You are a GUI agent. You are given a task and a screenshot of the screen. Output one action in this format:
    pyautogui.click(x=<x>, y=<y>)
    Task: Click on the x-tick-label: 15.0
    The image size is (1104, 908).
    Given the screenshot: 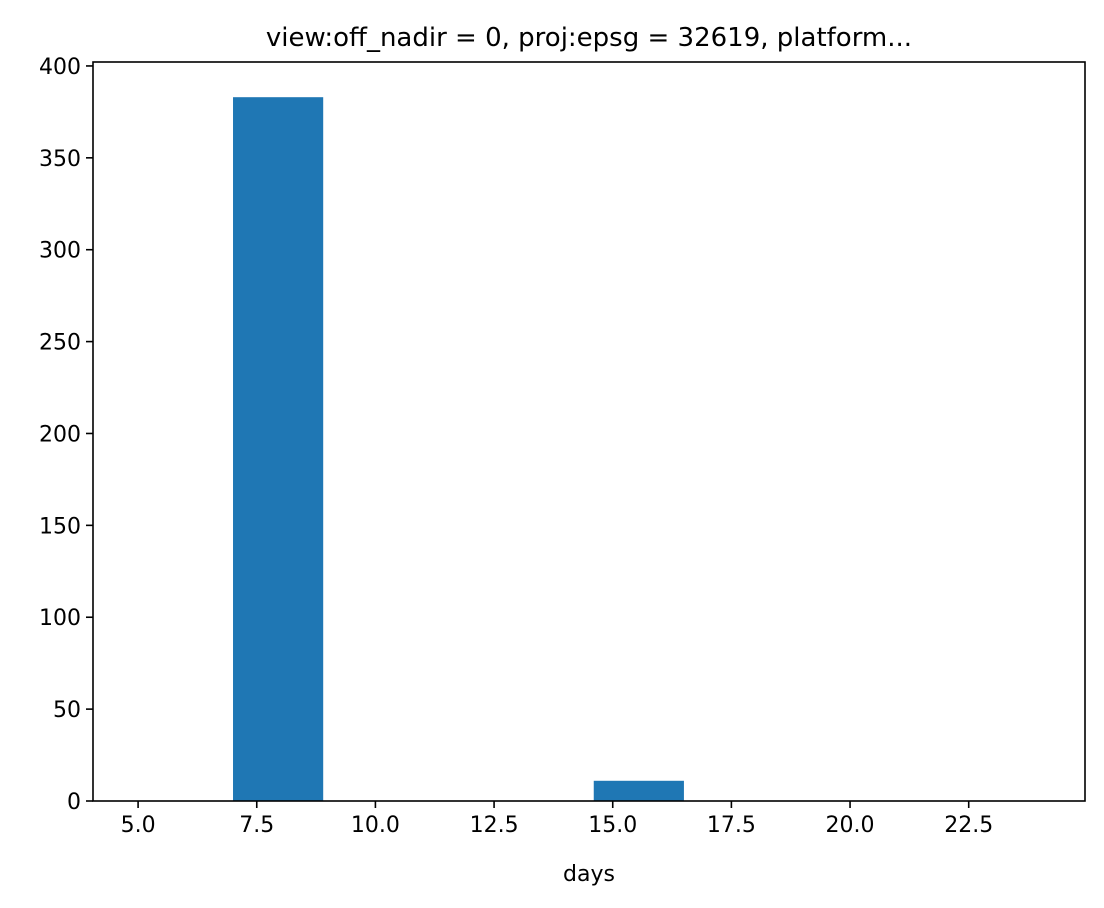 What is the action you would take?
    pyautogui.click(x=612, y=825)
    